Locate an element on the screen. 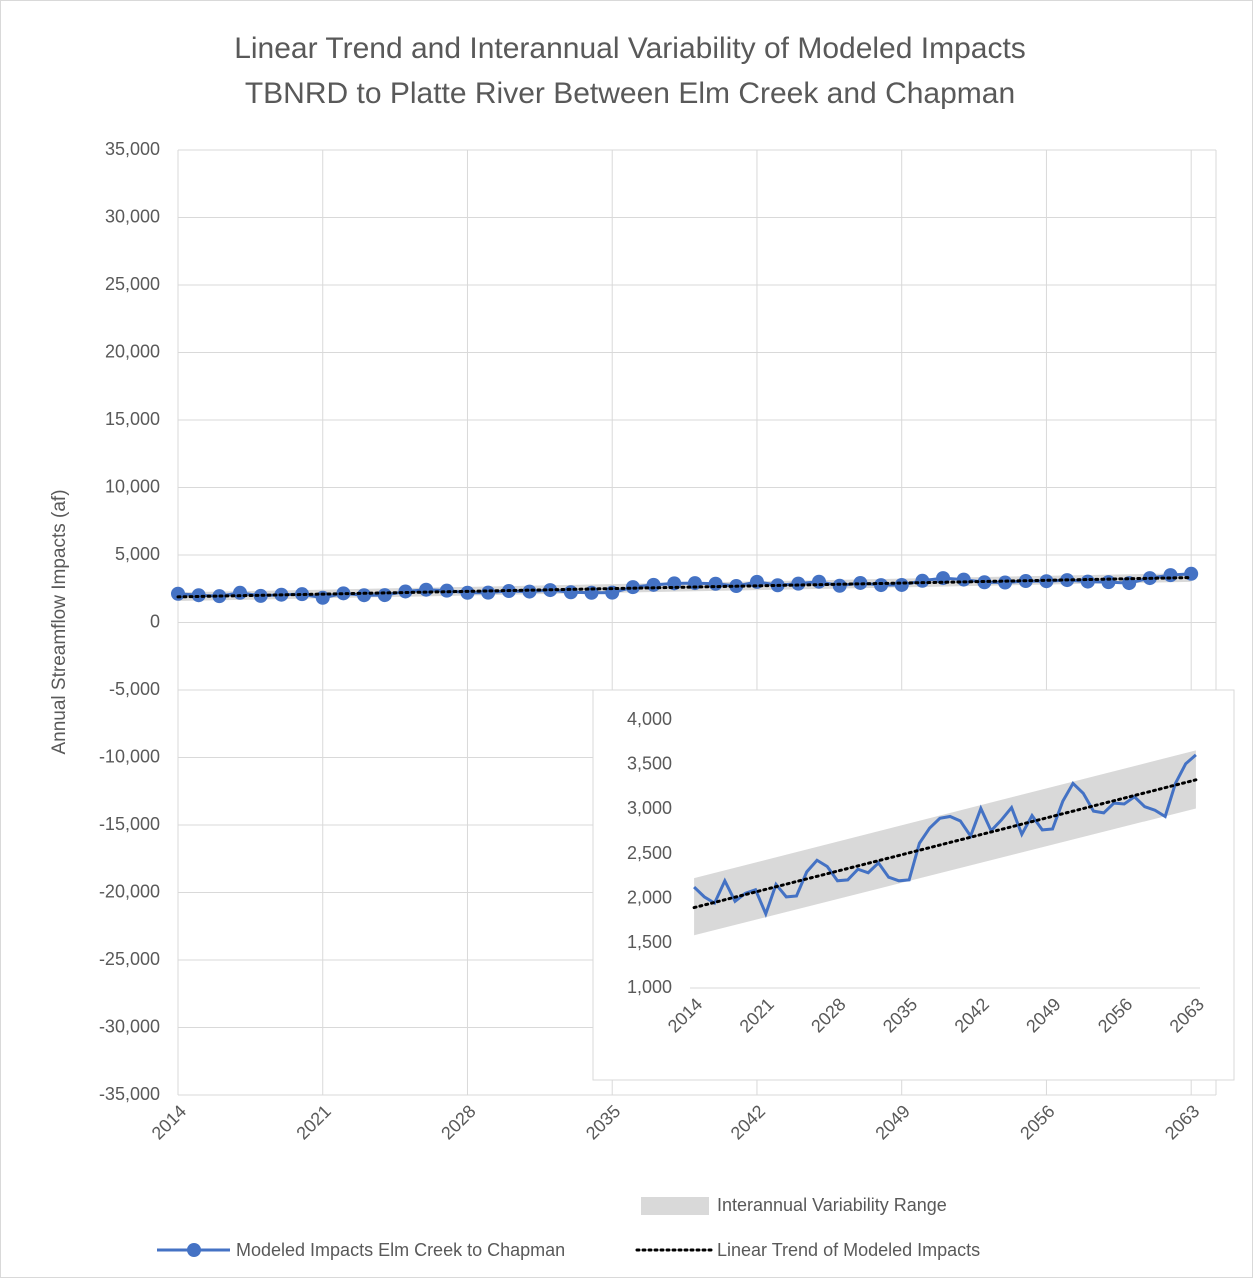  y-tick-label: 15,000 is located at coordinates (132, 419).